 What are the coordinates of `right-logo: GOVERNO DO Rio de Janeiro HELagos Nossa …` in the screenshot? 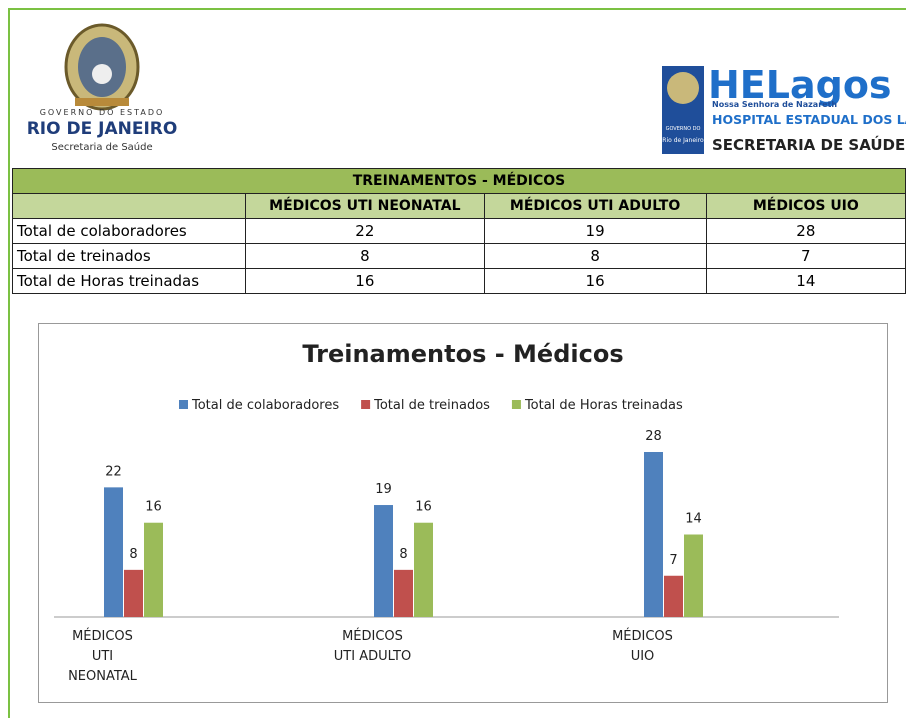 It's located at (784, 108).